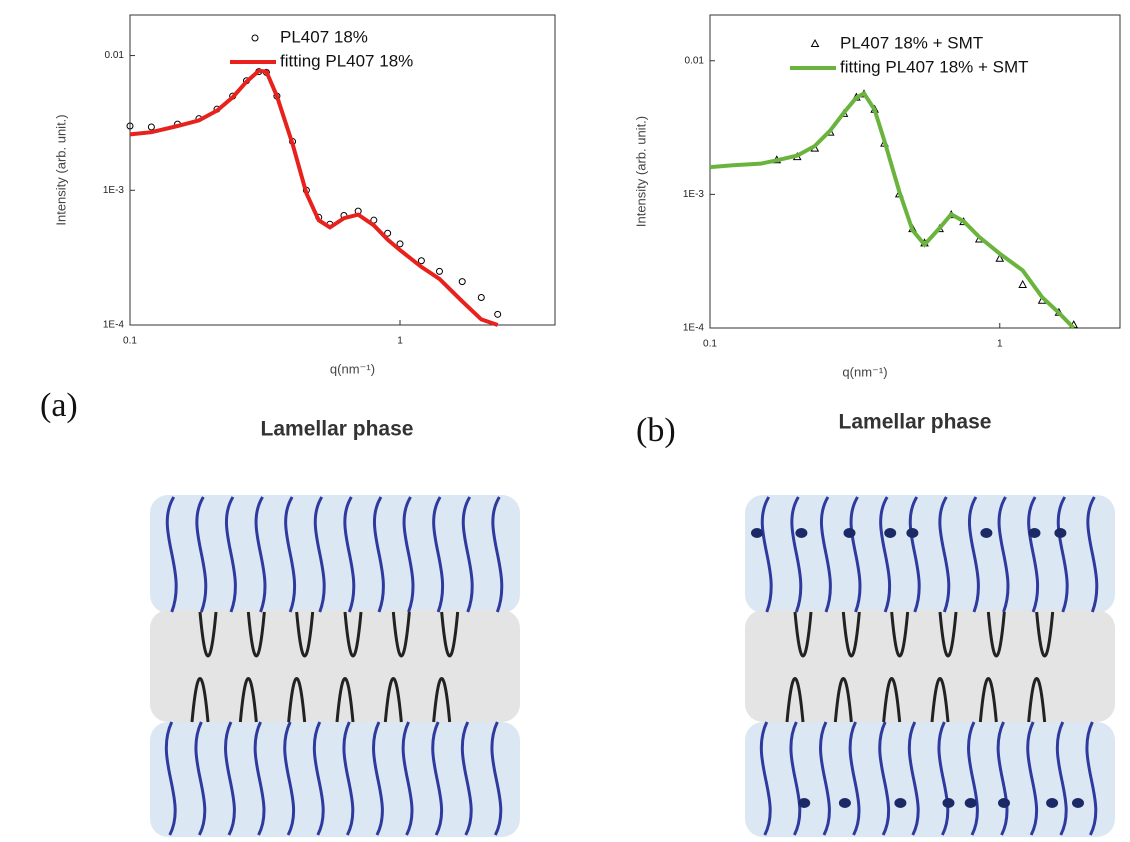 This screenshot has width=1130, height=842. I want to click on legend-label: fitting PL407 18%, so click(346, 60).